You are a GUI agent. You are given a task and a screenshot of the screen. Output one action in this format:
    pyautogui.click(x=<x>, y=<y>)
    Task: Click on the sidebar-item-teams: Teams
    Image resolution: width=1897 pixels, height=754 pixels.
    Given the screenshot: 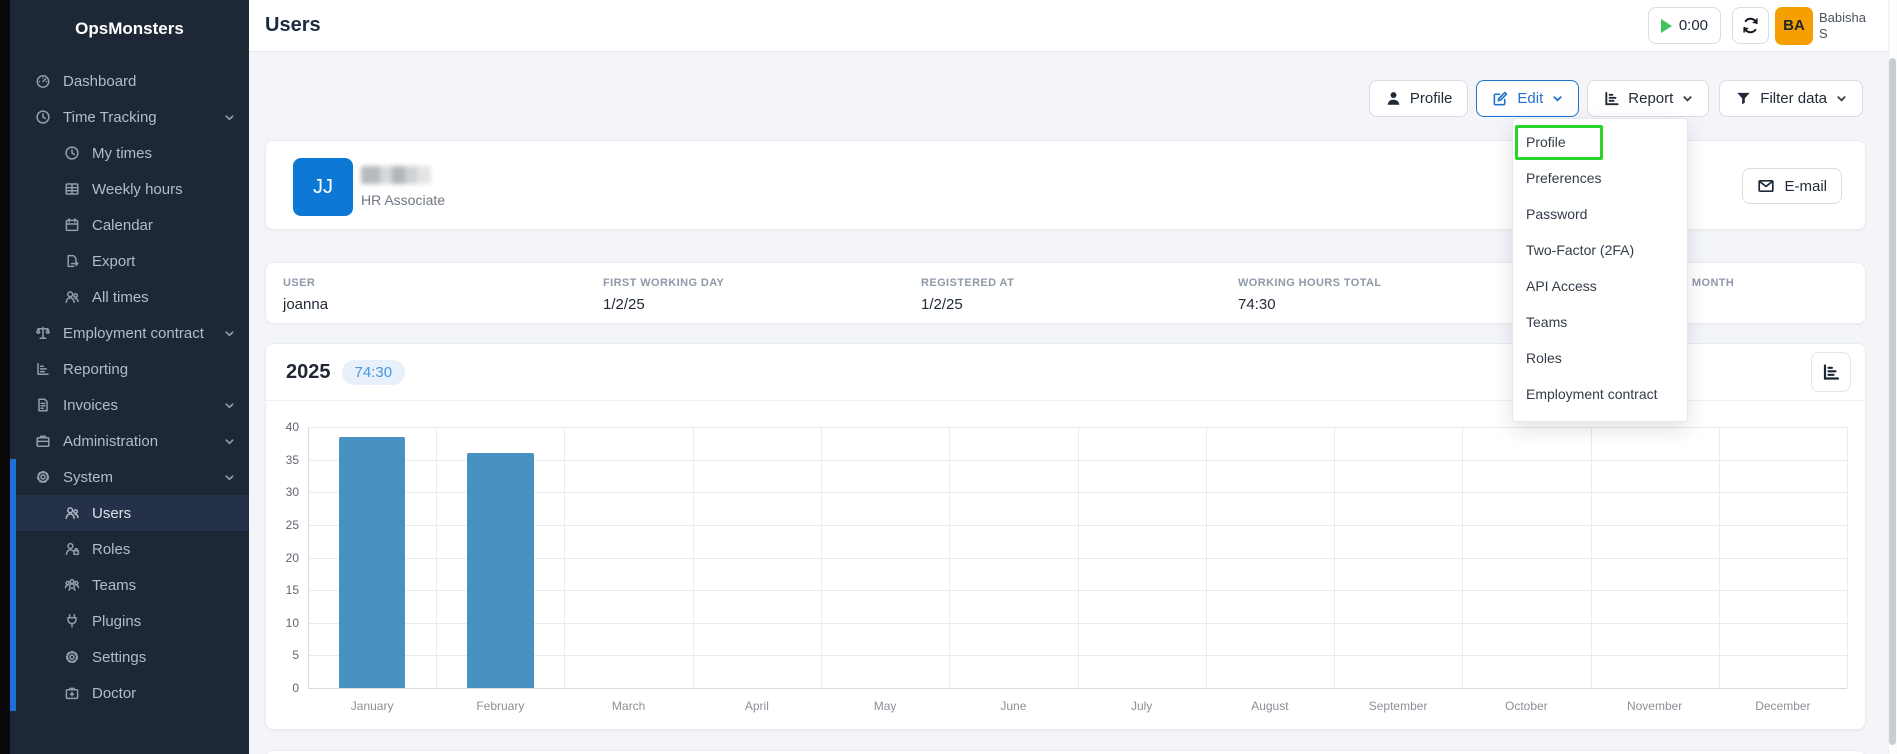 What is the action you would take?
    pyautogui.click(x=129, y=585)
    